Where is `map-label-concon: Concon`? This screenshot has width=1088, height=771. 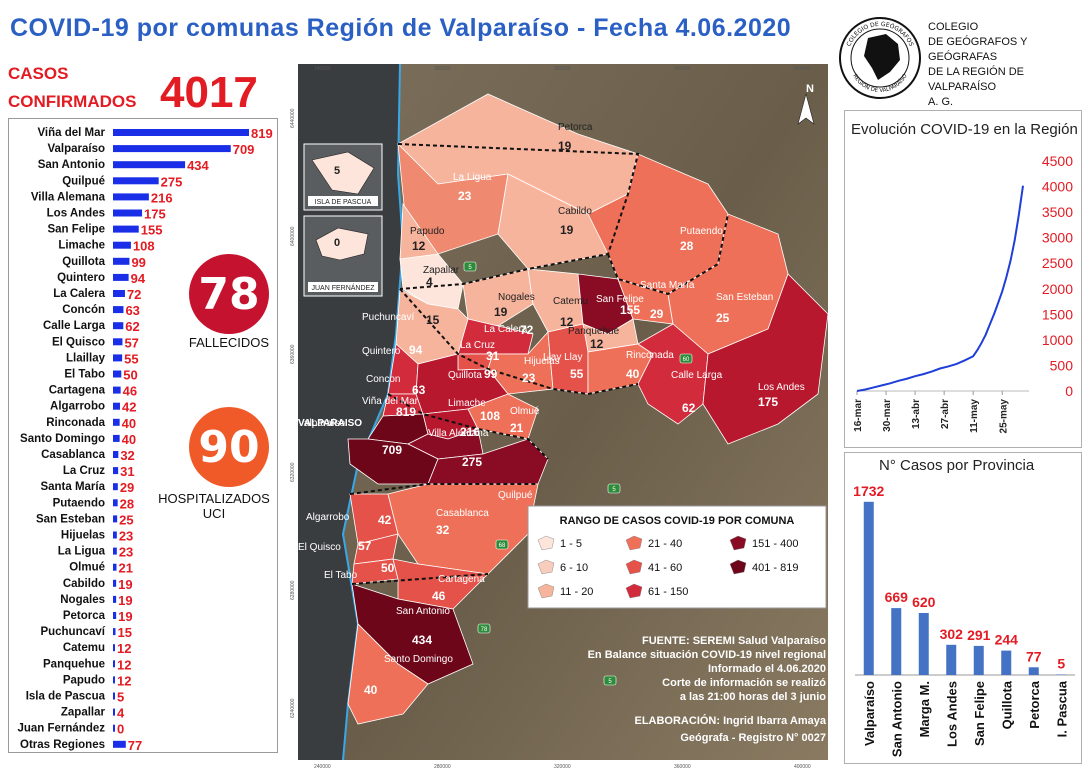 map-label-concon: Concon is located at coordinates (383, 379).